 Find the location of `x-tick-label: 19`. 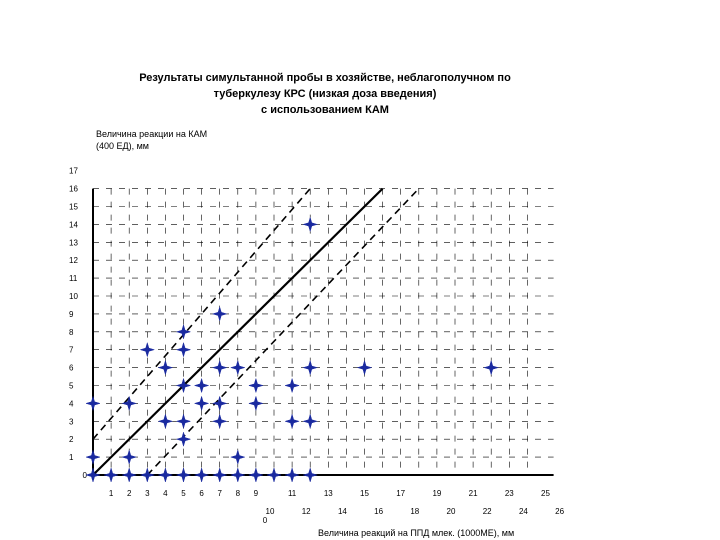

x-tick-label: 19 is located at coordinates (436, 493).